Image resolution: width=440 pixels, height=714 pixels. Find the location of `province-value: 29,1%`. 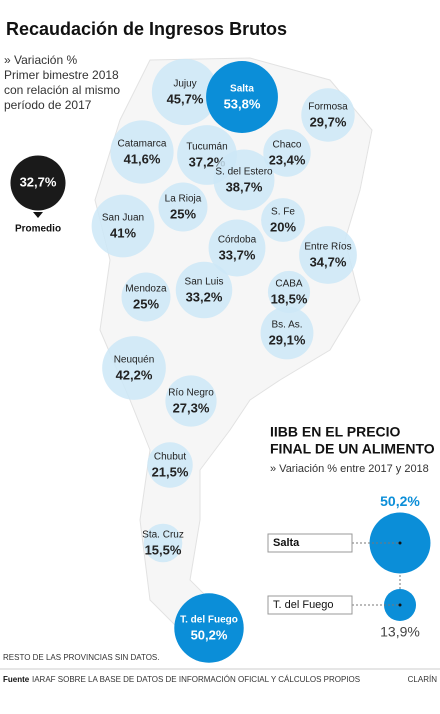

province-value: 29,1% is located at coordinates (287, 339).